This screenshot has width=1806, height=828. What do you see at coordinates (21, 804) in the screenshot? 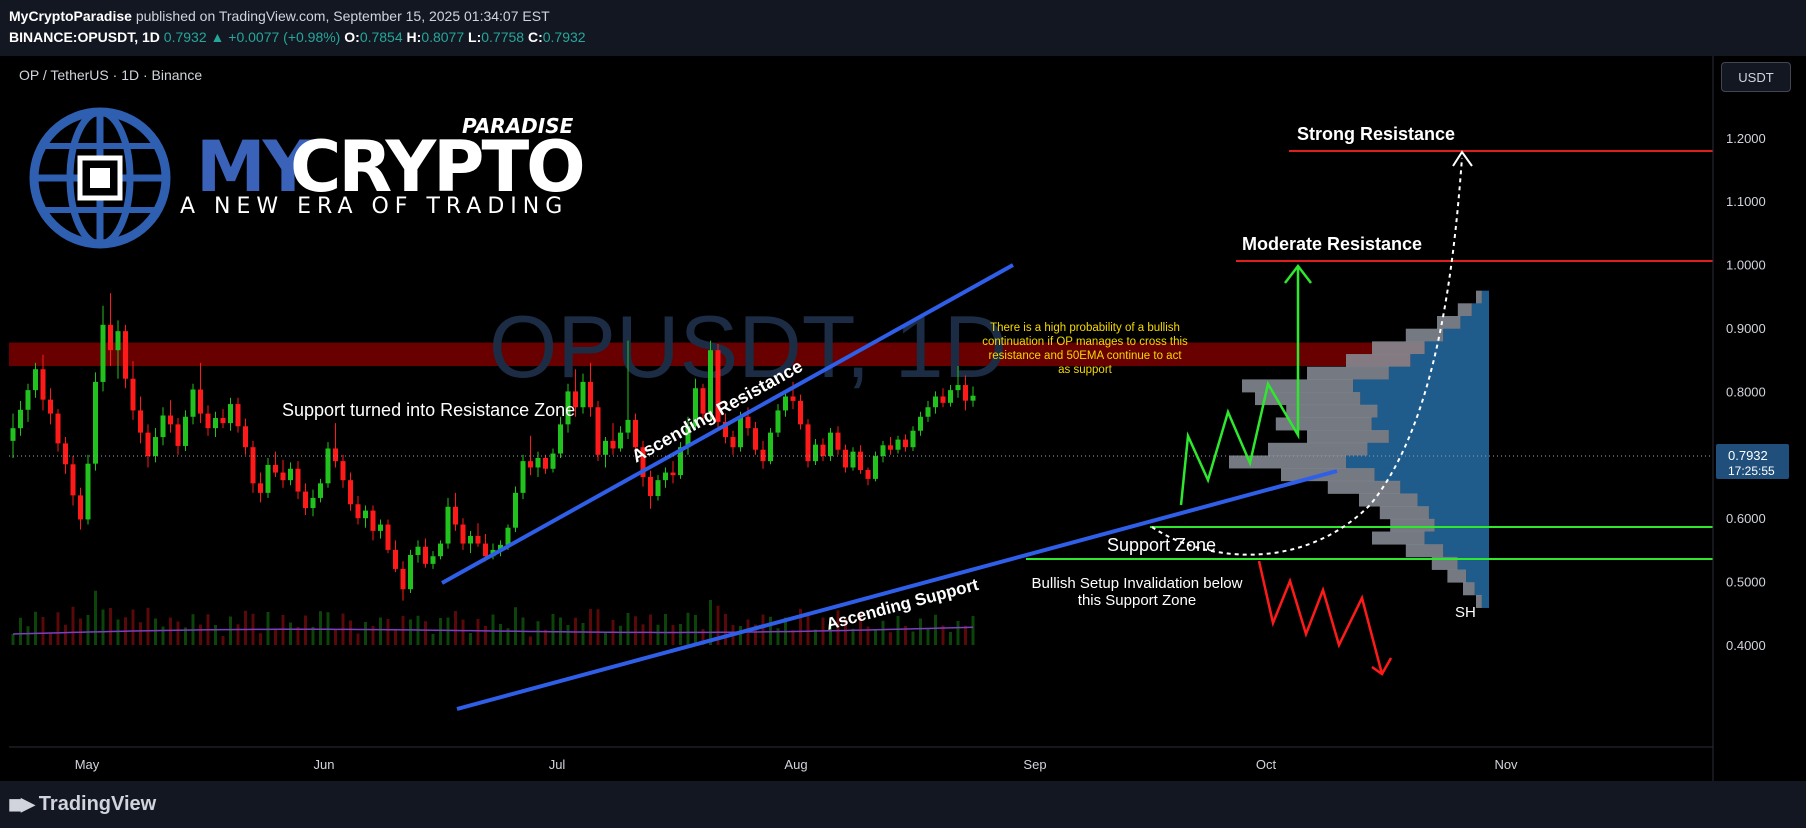
I see `tradingview-mark-icon: ◼▶` at bounding box center [21, 804].